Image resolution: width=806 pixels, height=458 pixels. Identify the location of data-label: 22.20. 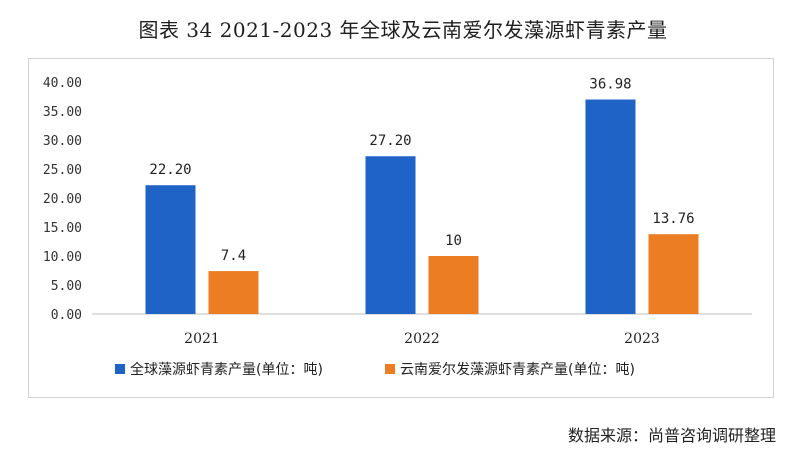
(170, 170).